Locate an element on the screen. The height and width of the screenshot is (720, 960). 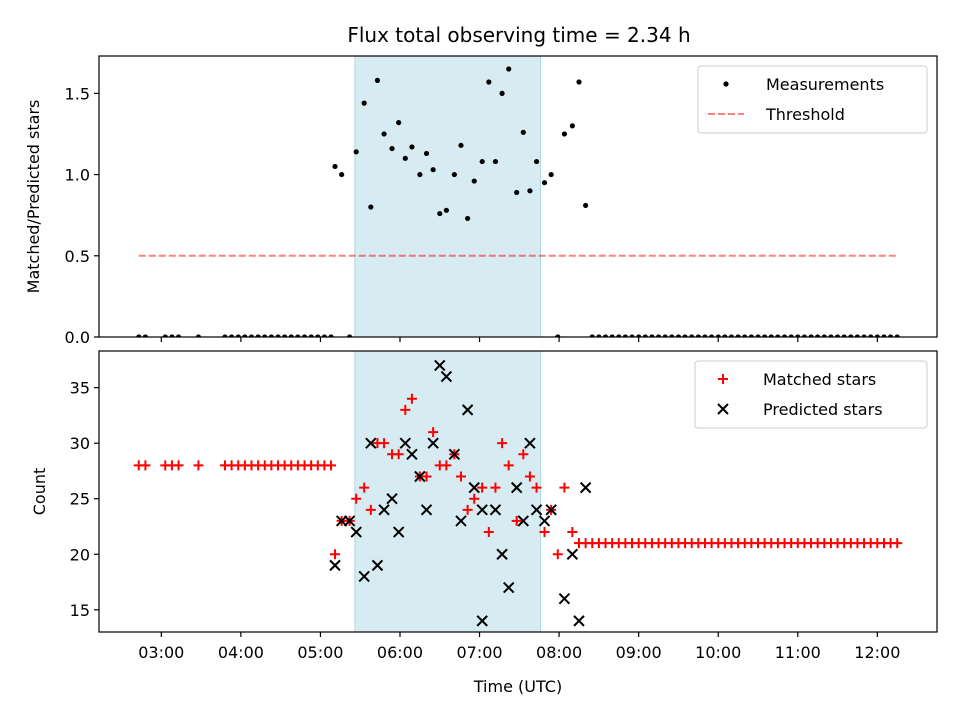
y-tick-label: 15 is located at coordinates (80, 610).